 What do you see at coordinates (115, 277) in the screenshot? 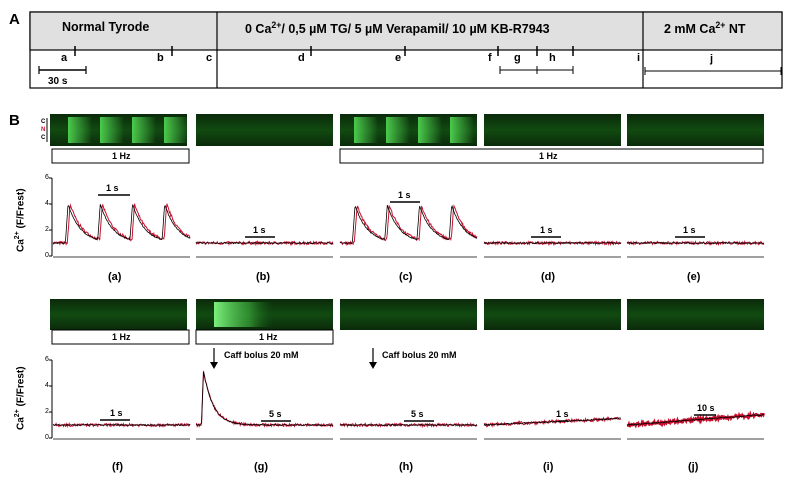
I see `caption-a: (a)` at bounding box center [115, 277].